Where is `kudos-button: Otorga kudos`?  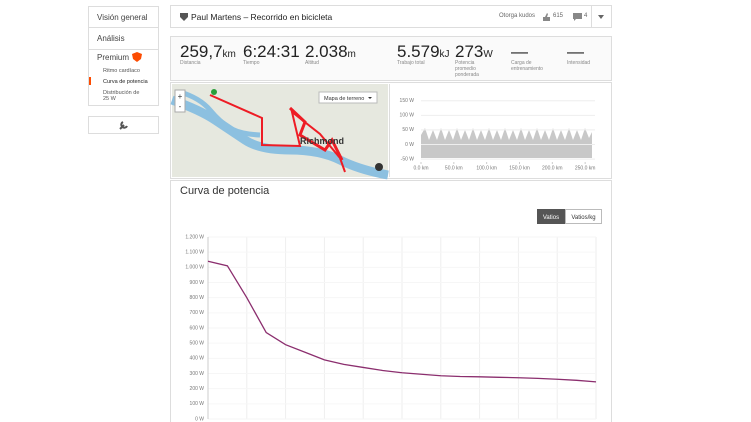 kudos-button: Otorga kudos is located at coordinates (517, 16).